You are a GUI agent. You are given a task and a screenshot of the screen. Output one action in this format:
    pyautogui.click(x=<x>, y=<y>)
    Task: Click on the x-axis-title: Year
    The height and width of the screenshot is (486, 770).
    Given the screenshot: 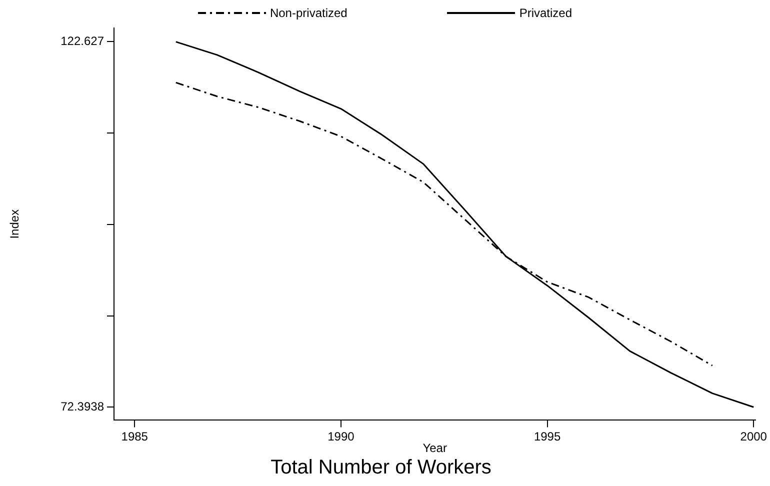 What is the action you would take?
    pyautogui.click(x=434, y=448)
    